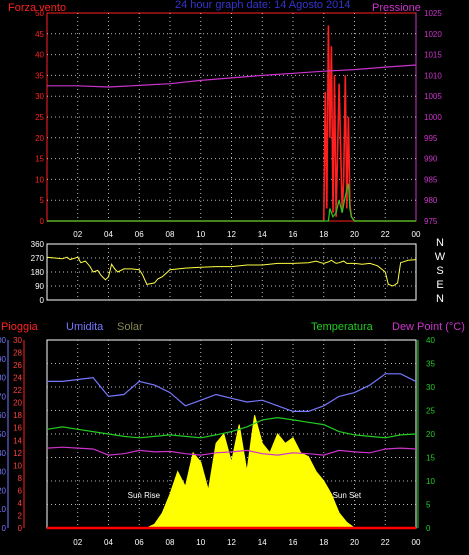 Image resolution: width=469 pixels, height=555 pixels. I want to click on rain-axis-tick: 26, so click(17, 365).